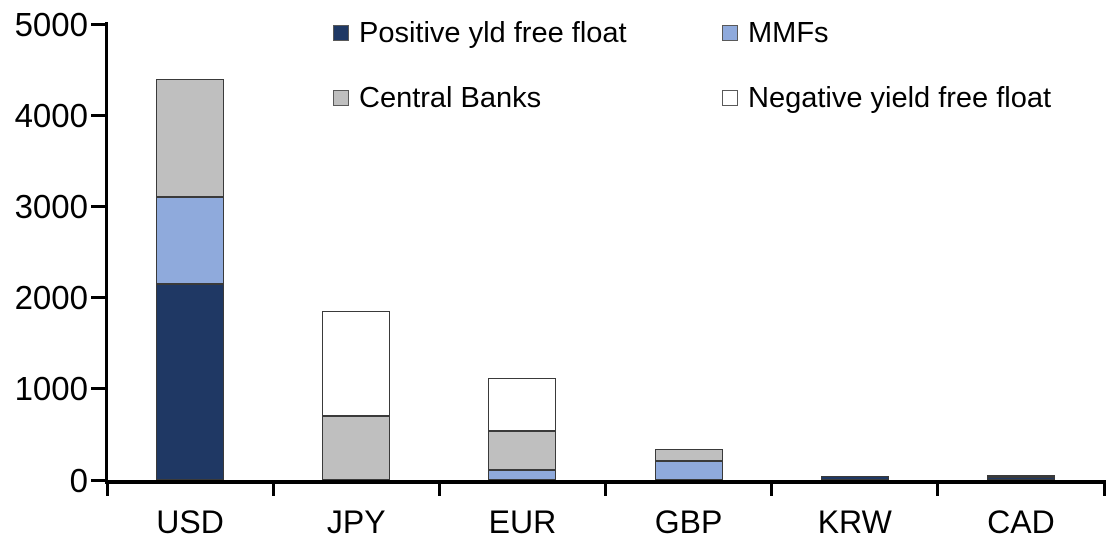  I want to click on legend-label: Negative yield free float, so click(900, 98).